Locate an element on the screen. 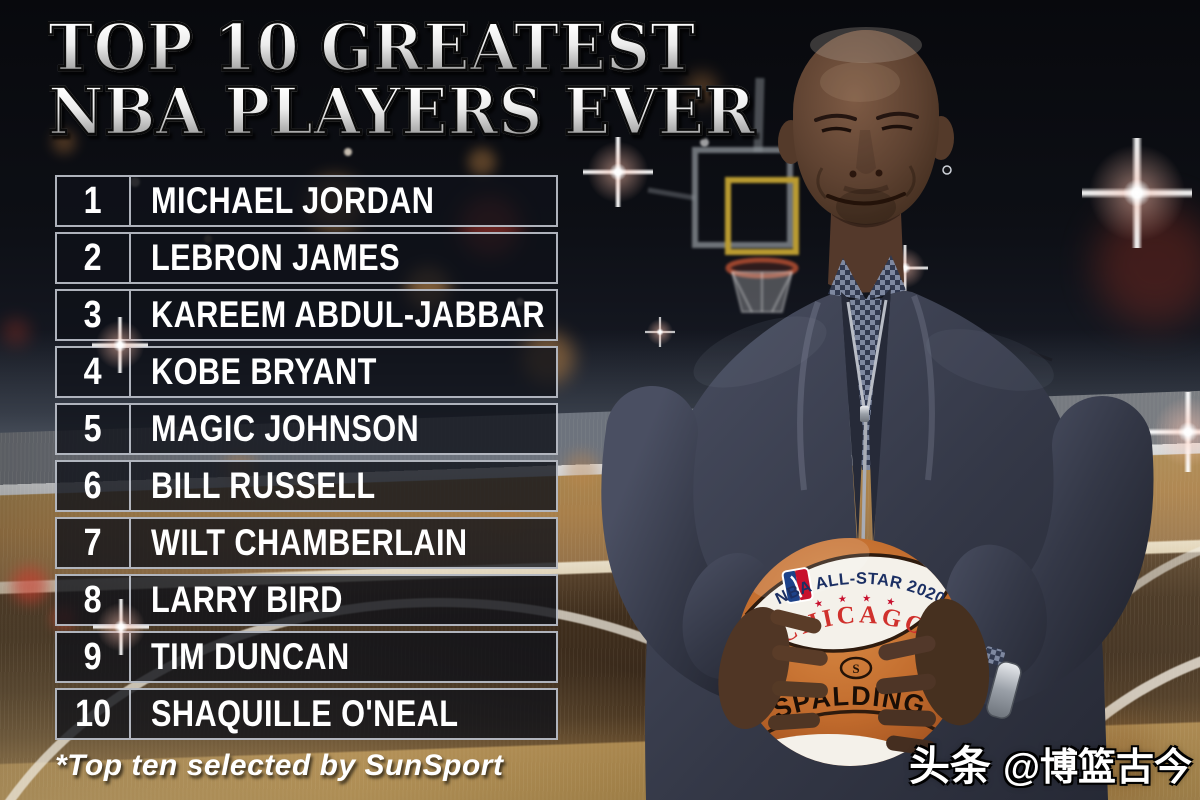 Image resolution: width=1200 pixels, height=800 pixels. title-line2: NBA PLAYERS EVER is located at coordinates (401, 112).